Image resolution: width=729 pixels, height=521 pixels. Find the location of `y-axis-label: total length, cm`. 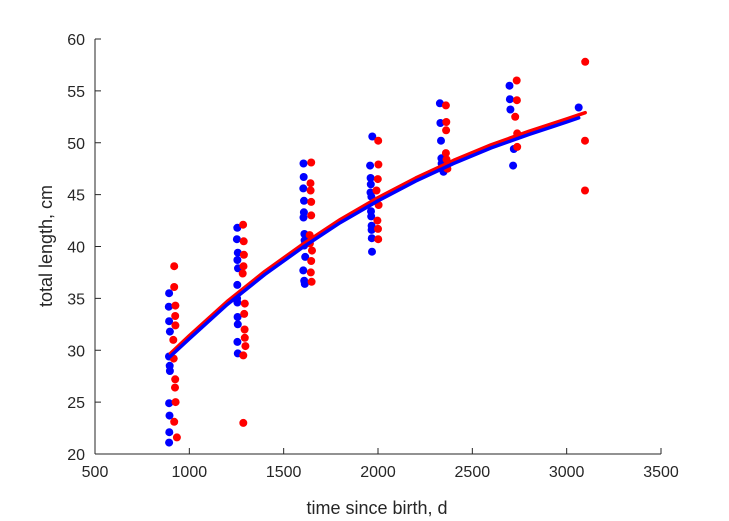

y-axis-label: total length, cm is located at coordinates (46, 246).